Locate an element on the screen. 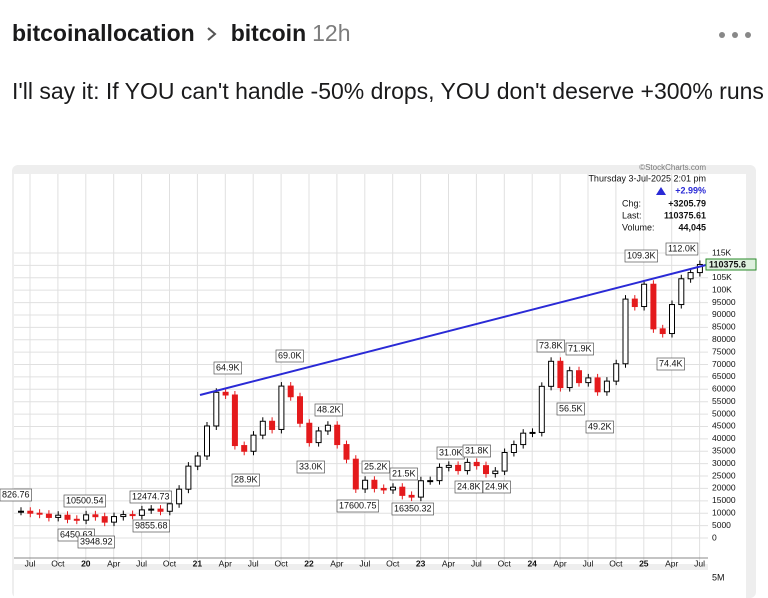 This screenshot has width=768, height=598. annotation: 826.76 is located at coordinates (16, 494).